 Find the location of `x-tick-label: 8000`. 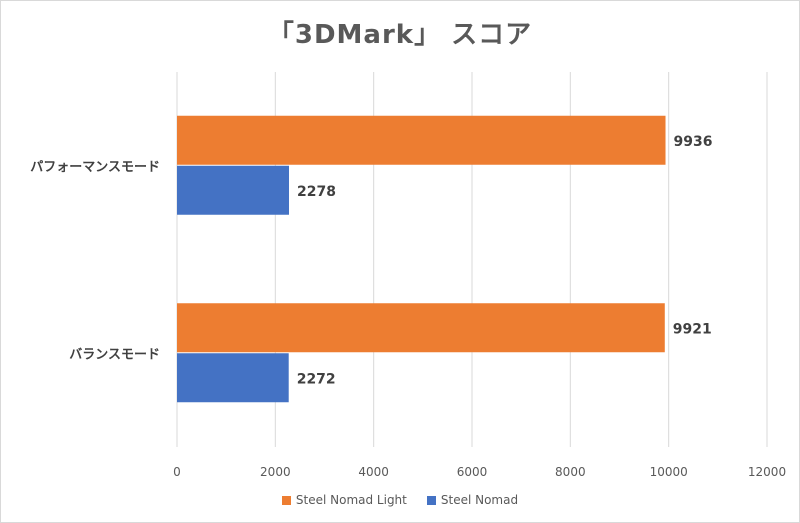

x-tick-label: 8000 is located at coordinates (570, 472).